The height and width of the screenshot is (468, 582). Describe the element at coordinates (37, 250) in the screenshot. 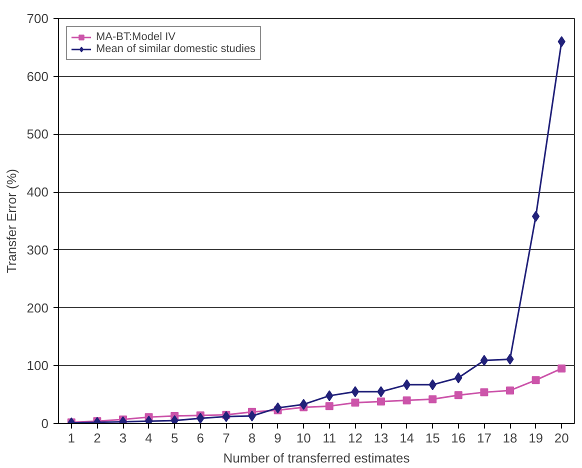

I see `y-tick-label: 300` at that location.